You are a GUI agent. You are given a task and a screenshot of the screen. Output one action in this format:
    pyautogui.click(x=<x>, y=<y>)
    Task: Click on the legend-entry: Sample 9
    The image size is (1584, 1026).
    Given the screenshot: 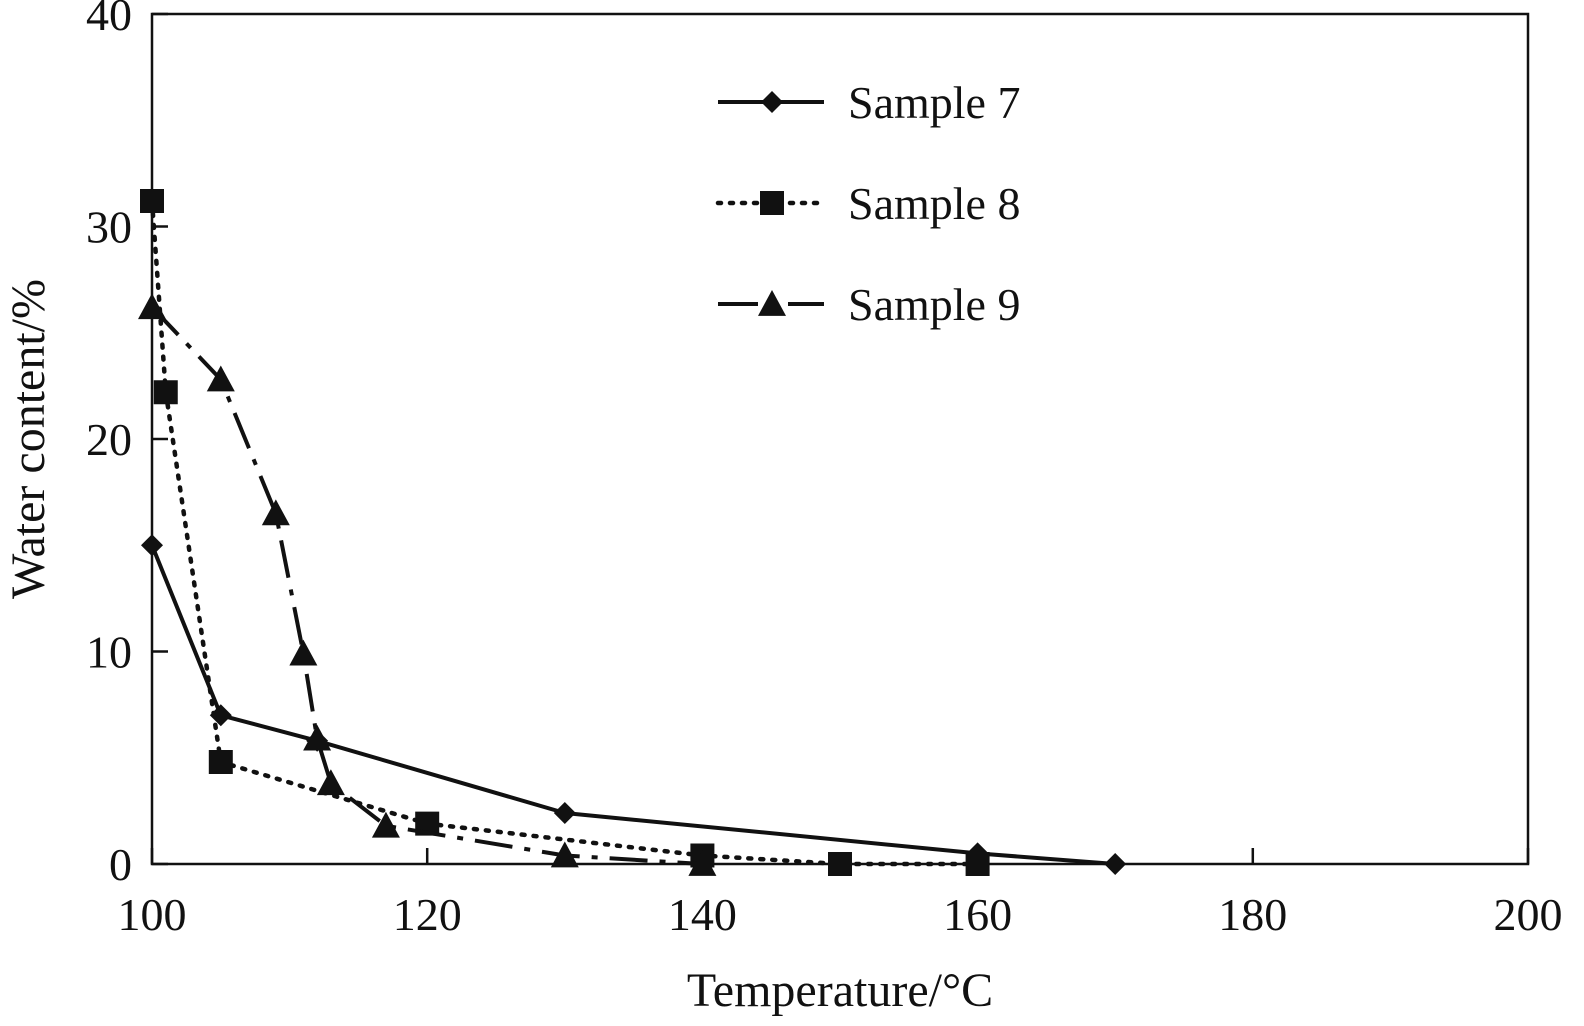 What is the action you would take?
    pyautogui.click(x=869, y=304)
    